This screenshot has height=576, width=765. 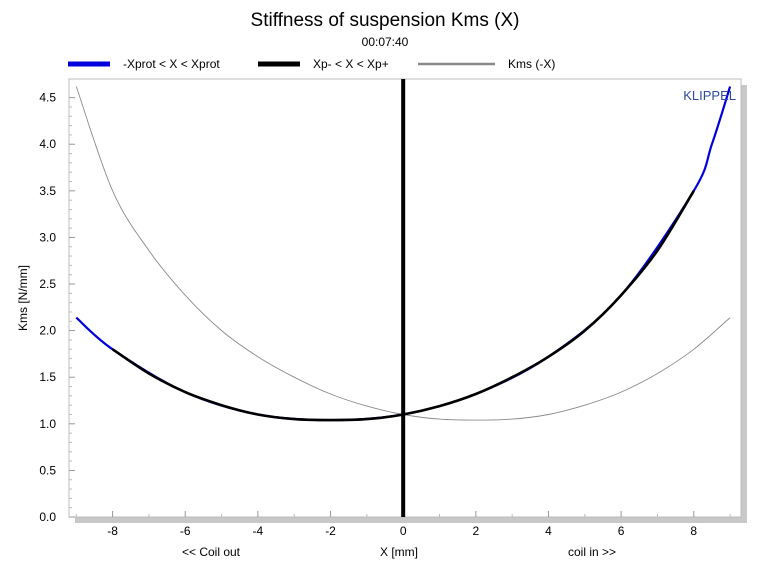 I want to click on y-tick-label: 2.0, so click(x=47, y=331).